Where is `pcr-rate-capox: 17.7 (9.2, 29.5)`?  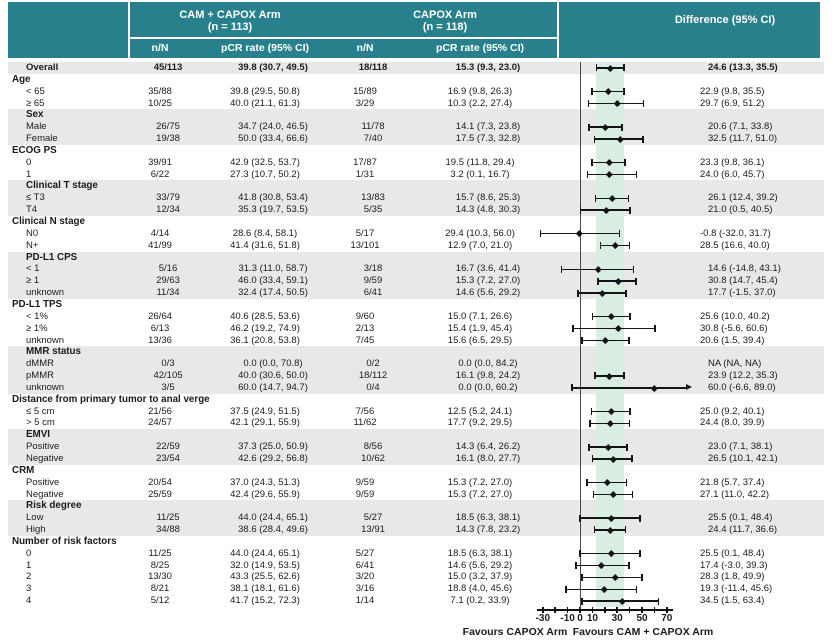
pcr-rate-capox: 17.7 (9.2, 29.5) is located at coordinates (480, 423).